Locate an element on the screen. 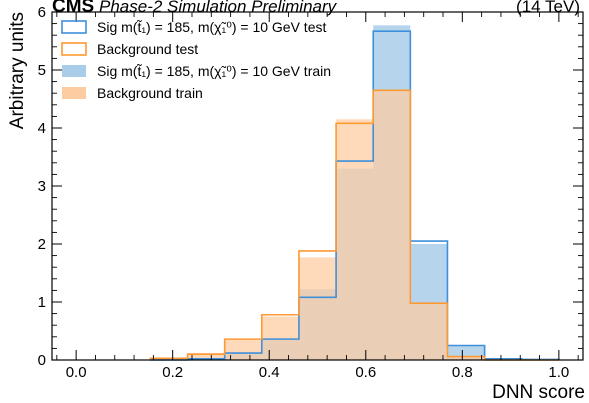 The height and width of the screenshot is (403, 589). series-0-sig-m-t-185-m-10-gev-test-legend-swatch is located at coordinates (74, 27).